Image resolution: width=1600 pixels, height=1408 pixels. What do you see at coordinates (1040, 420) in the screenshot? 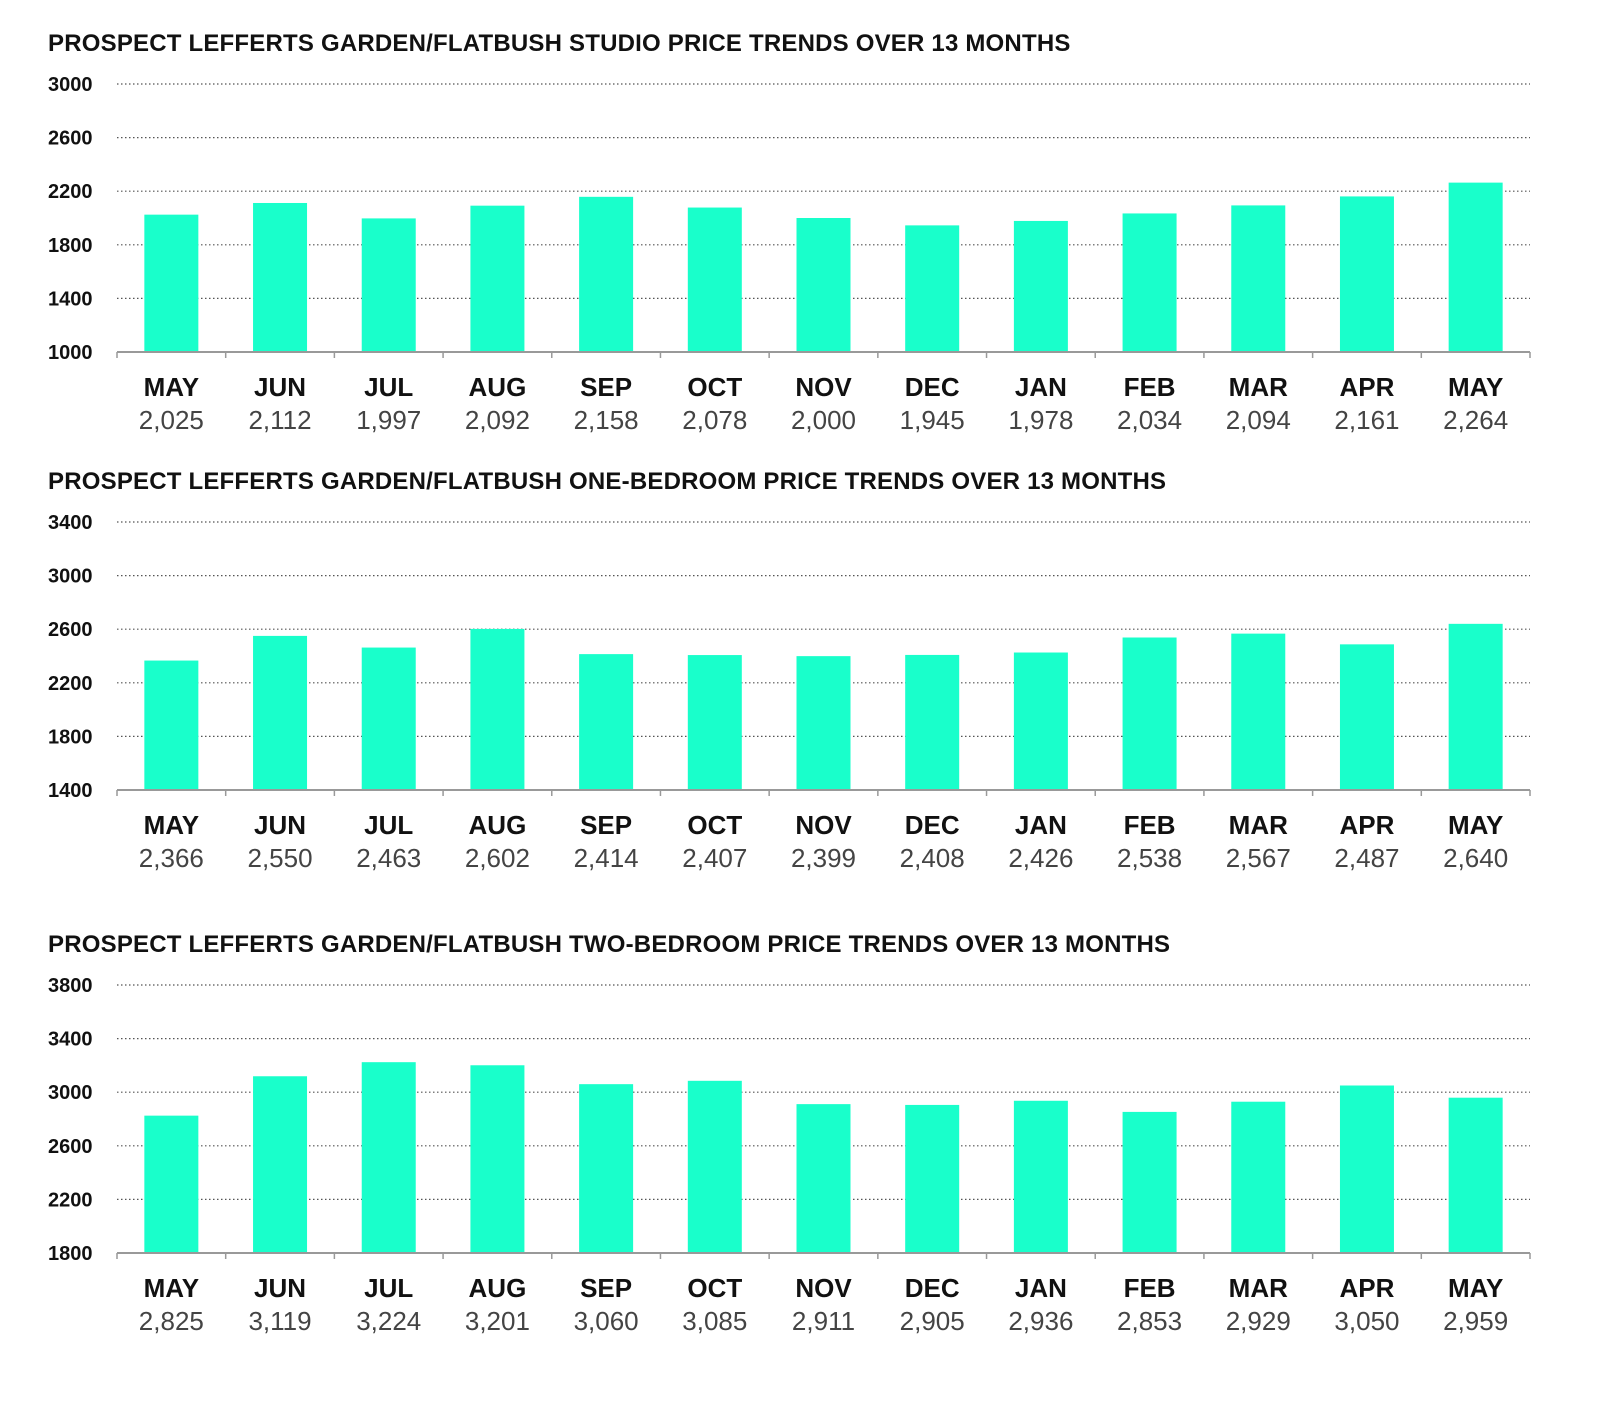
I see `data-label: 1,978` at bounding box center [1040, 420].